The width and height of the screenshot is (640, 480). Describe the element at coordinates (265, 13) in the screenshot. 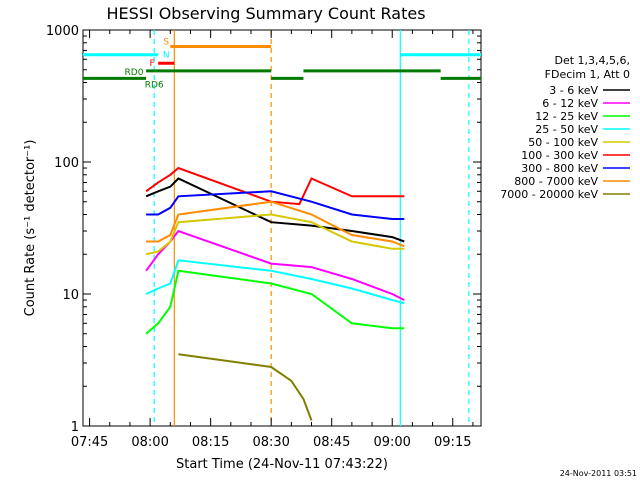

I see `chart-title: HESSI Observing Summary Count Rates` at that location.